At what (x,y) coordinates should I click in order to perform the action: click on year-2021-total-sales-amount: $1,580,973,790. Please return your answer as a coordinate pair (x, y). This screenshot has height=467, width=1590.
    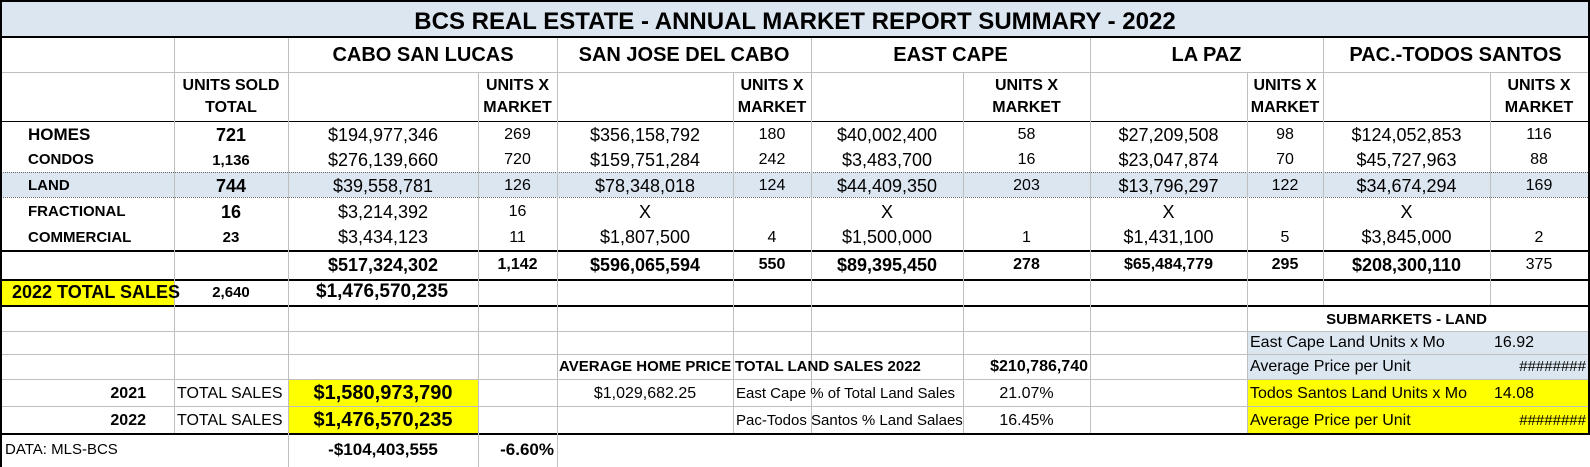
    Looking at the image, I should click on (383, 393).